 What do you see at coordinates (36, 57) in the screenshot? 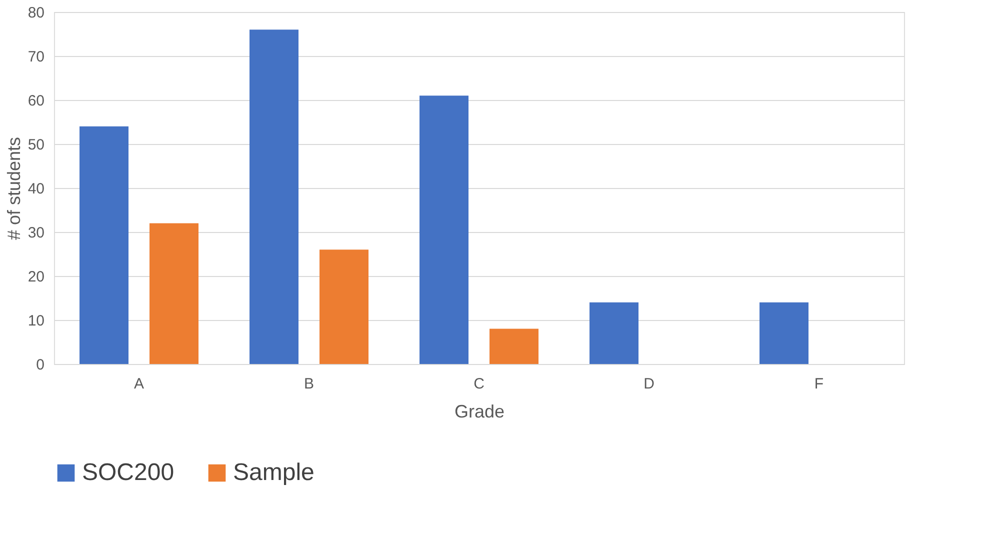
I see `y-tick-label: 70` at bounding box center [36, 57].